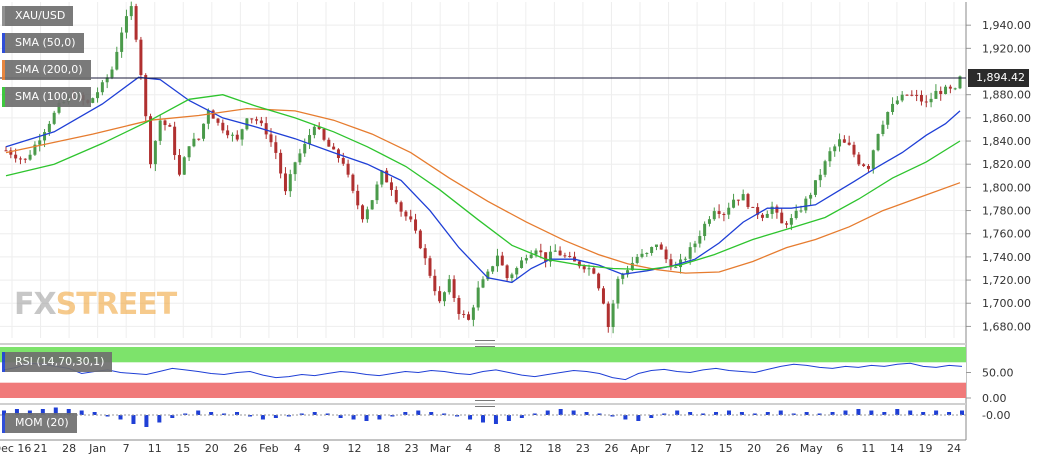 The height and width of the screenshot is (459, 1042). I want to click on x-tick-label: Feb, so click(268, 448).